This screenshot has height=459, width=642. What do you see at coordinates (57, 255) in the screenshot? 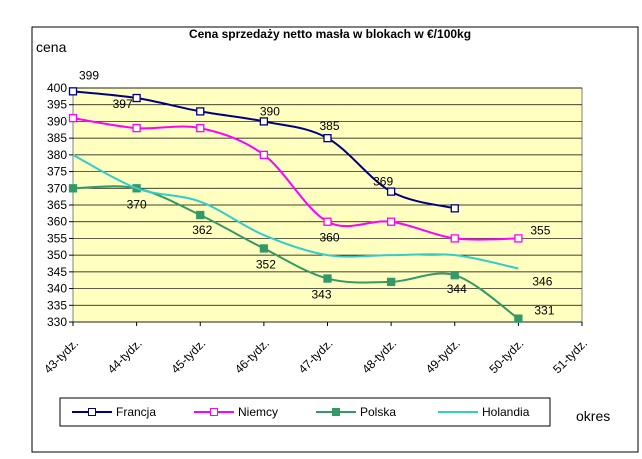
I see `y-tick-label: 350` at bounding box center [57, 255].